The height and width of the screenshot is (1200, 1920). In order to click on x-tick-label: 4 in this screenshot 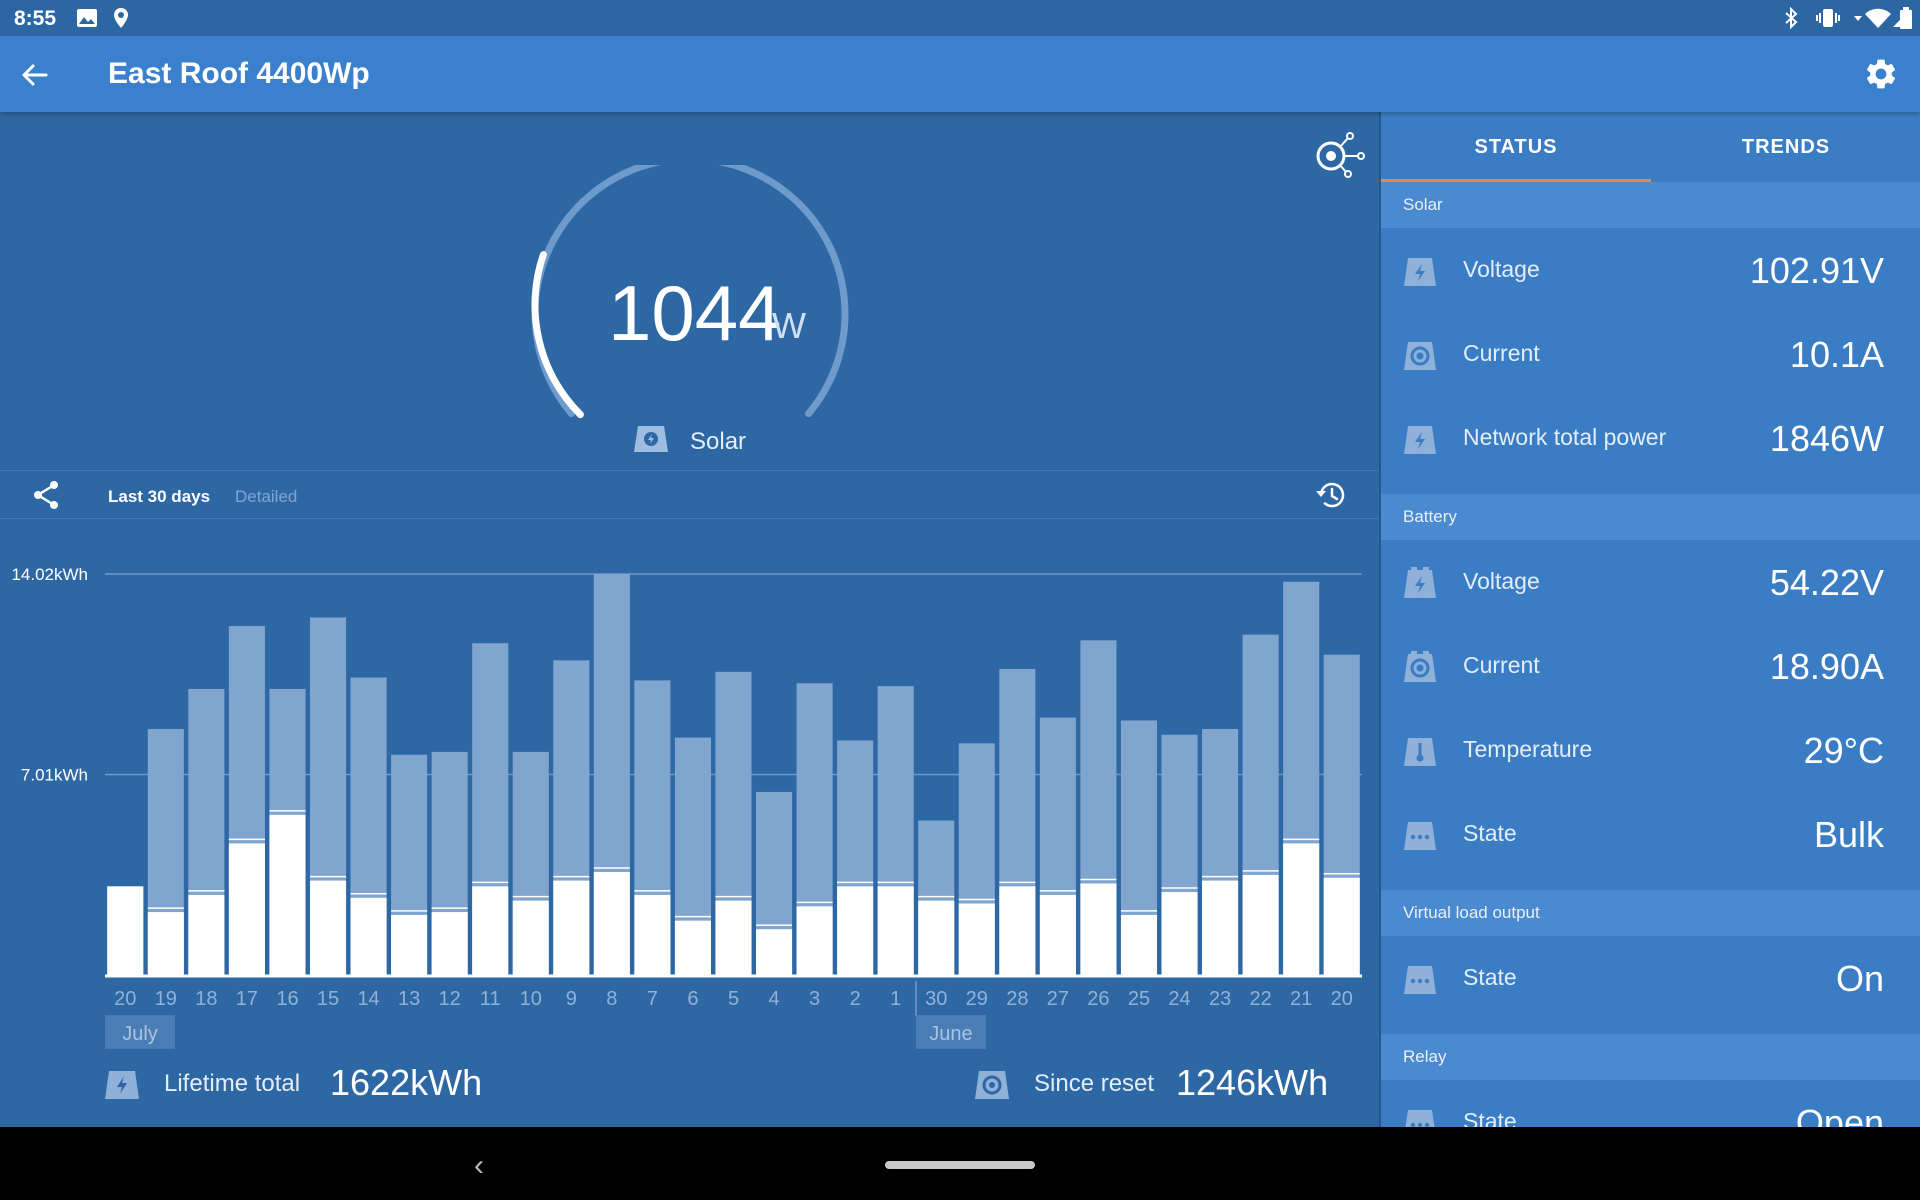, I will do `click(773, 999)`.